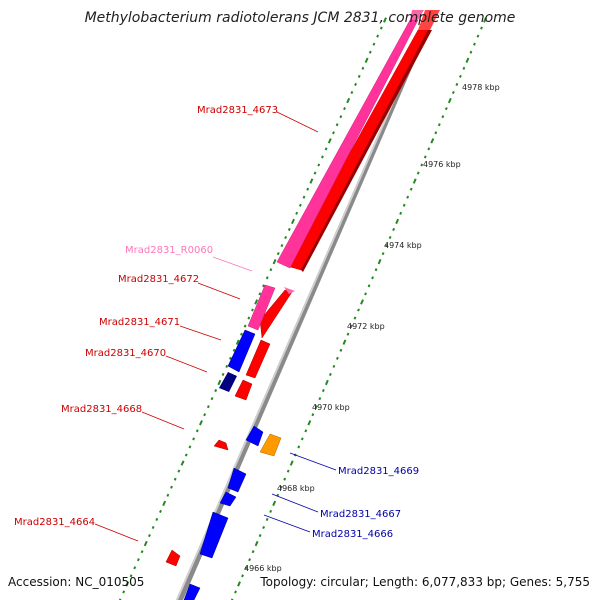 This screenshot has height=600, width=600. Describe the element at coordinates (357, 150) in the screenshot. I see `gene-mrad2831-4673-bar` at that location.